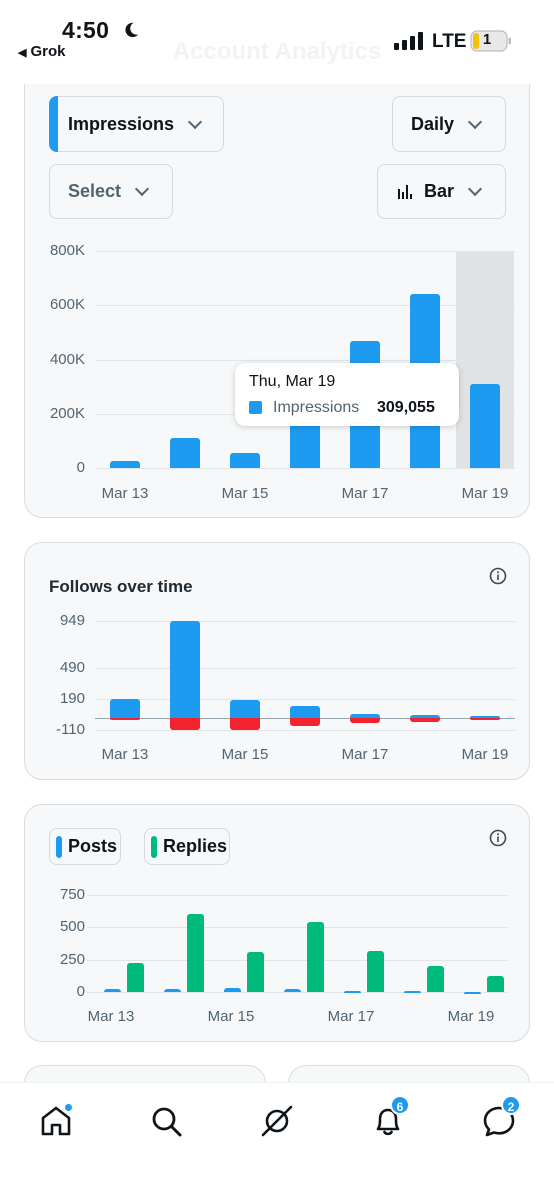 This screenshot has width=554, height=1200. I want to click on tab-home, so click(56, 1121).